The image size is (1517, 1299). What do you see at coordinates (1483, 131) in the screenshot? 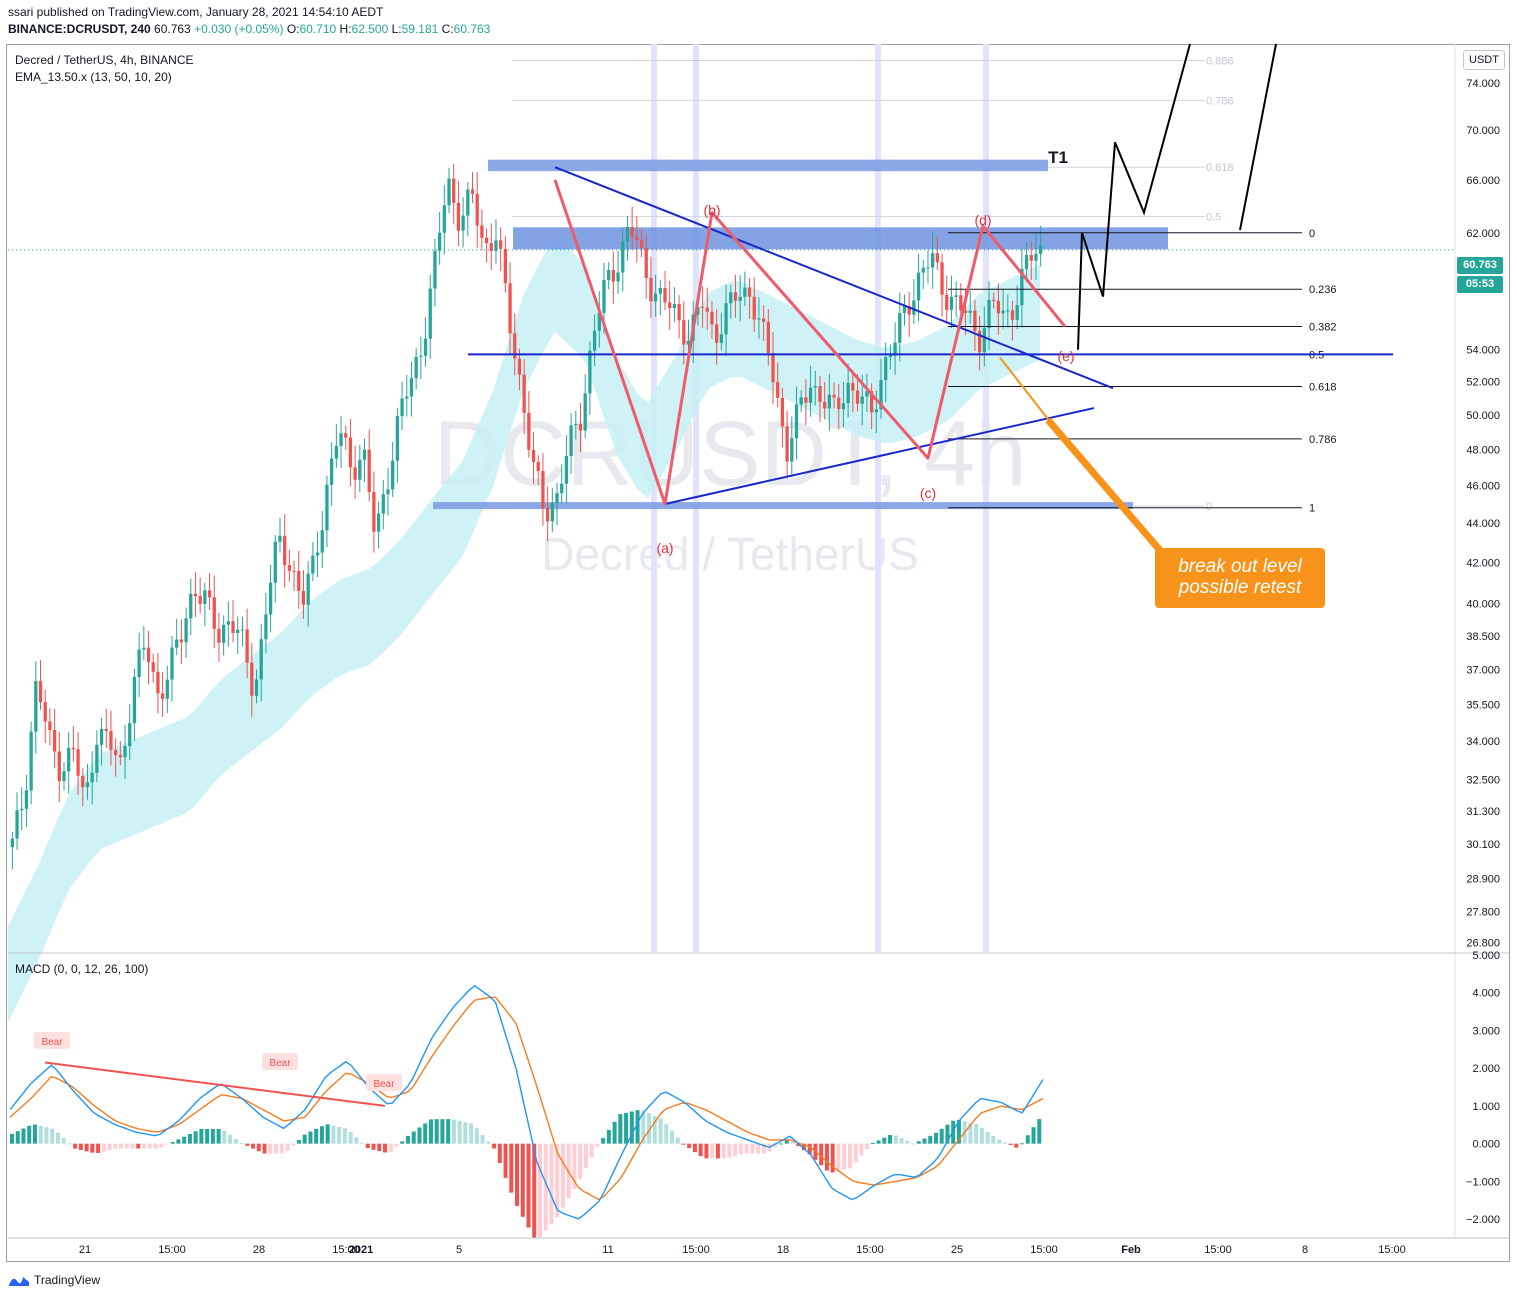
I see `y-tick-label-1: 70.000` at bounding box center [1483, 131].